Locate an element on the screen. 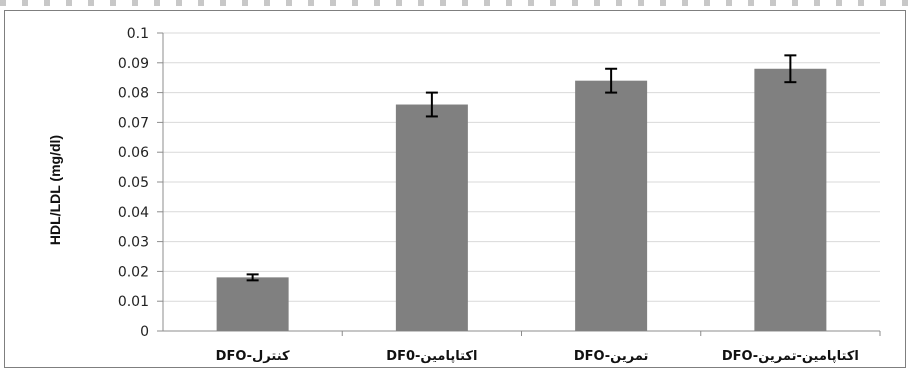 The height and width of the screenshot is (369, 908). x-category-label: DFO-تمرین is located at coordinates (611, 356).